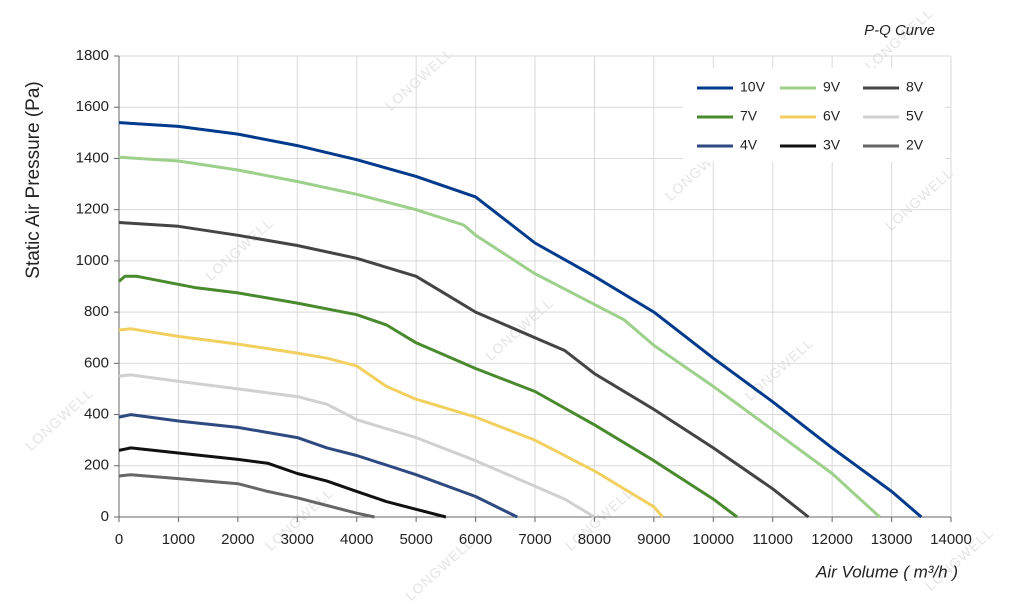  I want to click on y-axis-label: Static Air Pressure (Pa), so click(33, 179).